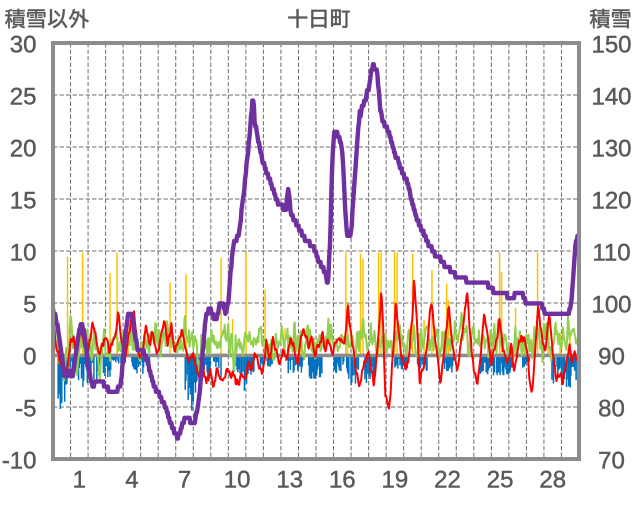  I want to click on svg-text: 7, so click(184, 480).